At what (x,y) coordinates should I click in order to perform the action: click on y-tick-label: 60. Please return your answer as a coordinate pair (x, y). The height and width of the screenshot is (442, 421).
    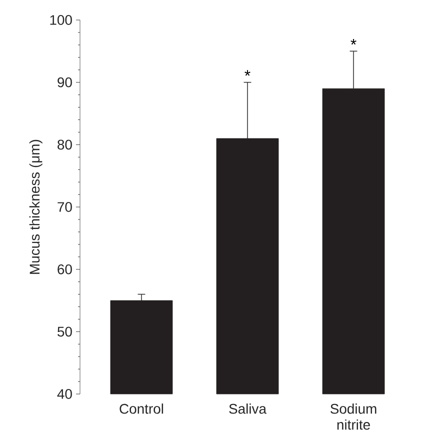
    Looking at the image, I should click on (65, 269).